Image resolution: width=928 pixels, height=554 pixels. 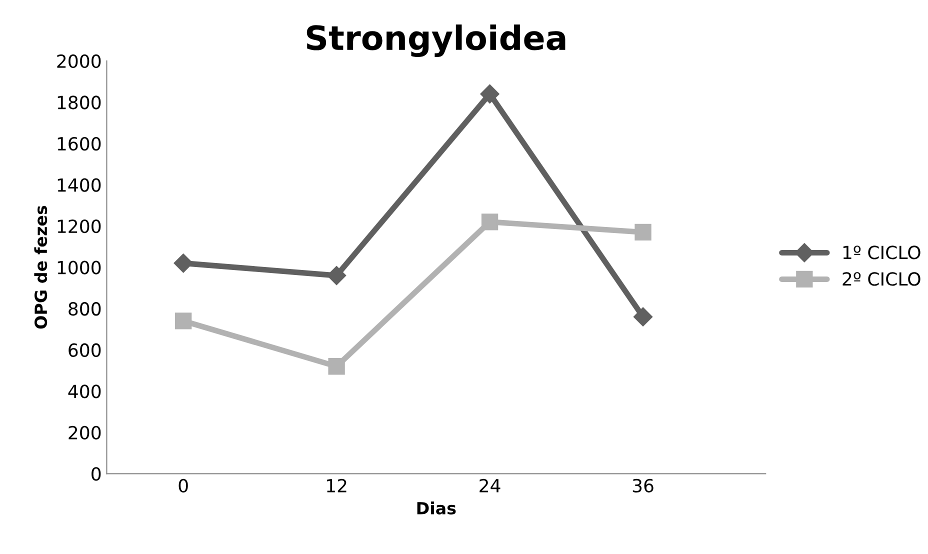 I want to click on y-tick-label: 1400, so click(x=79, y=185).